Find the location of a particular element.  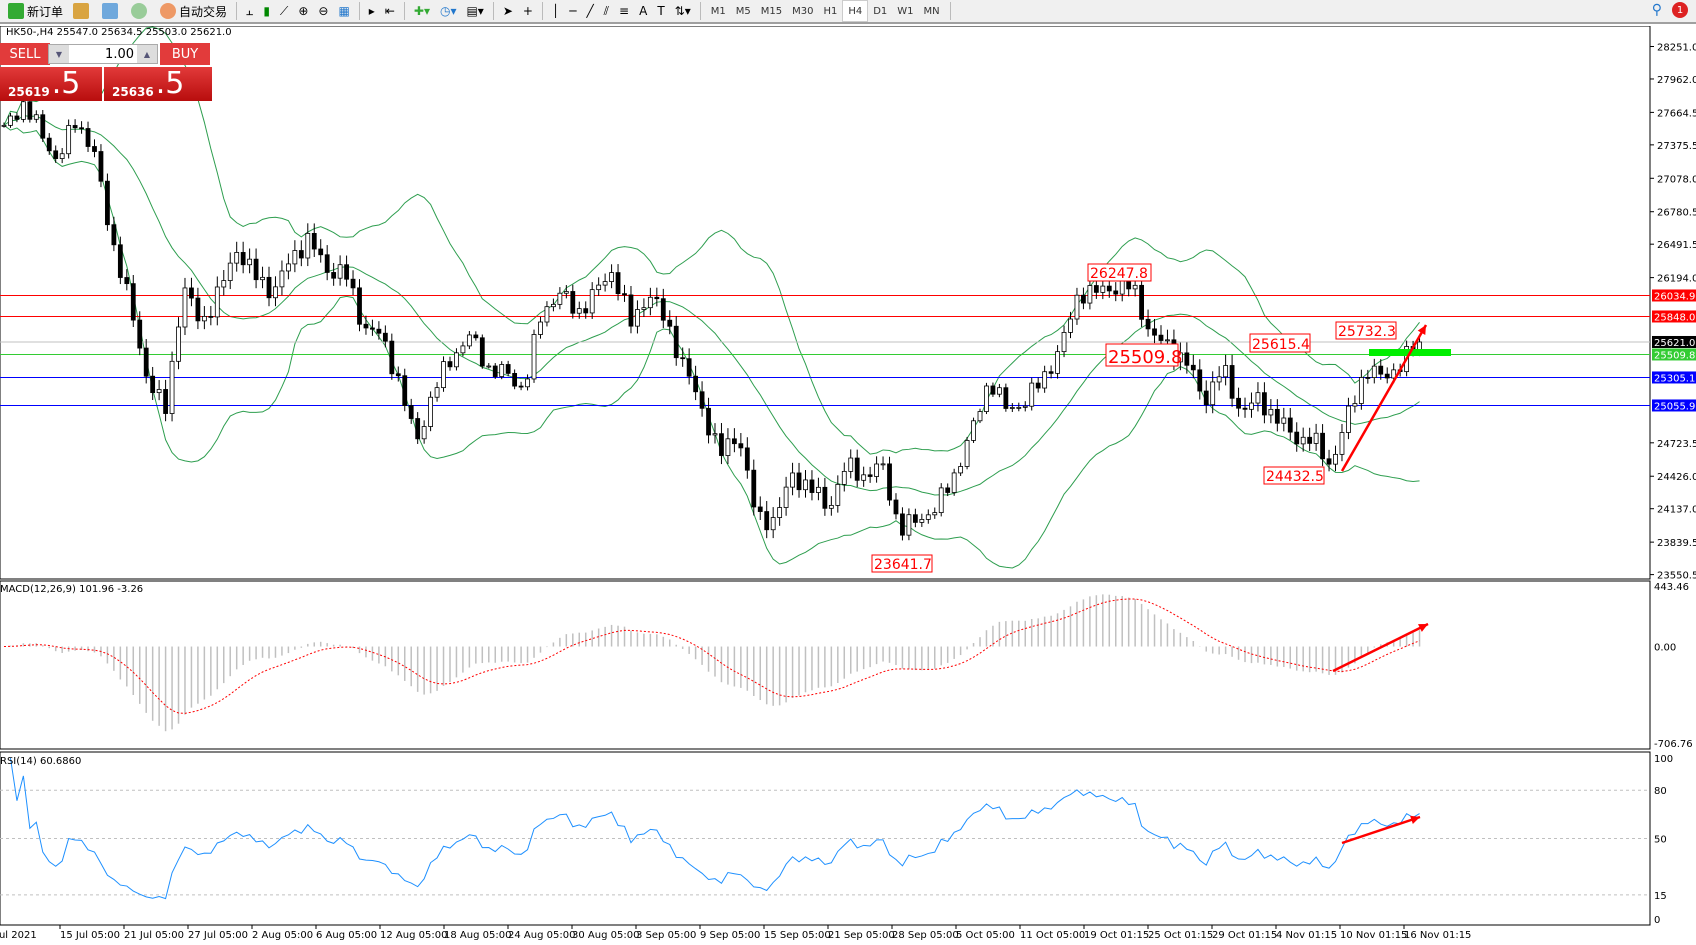

new-order-button: 新订单 is located at coordinates (35, 11).